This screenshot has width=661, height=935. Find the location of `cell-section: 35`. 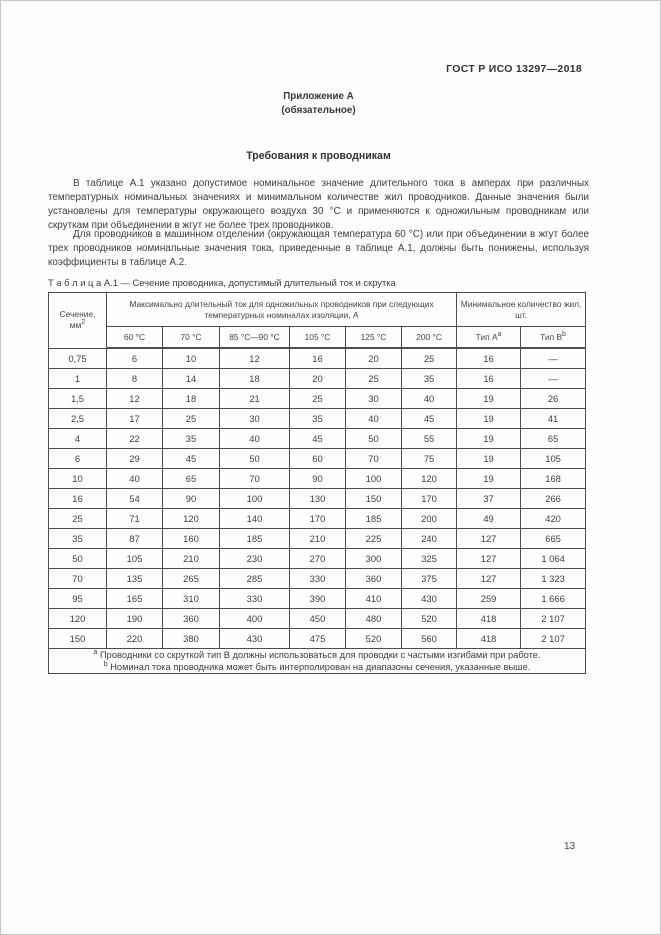

cell-section: 35 is located at coordinates (77, 538).